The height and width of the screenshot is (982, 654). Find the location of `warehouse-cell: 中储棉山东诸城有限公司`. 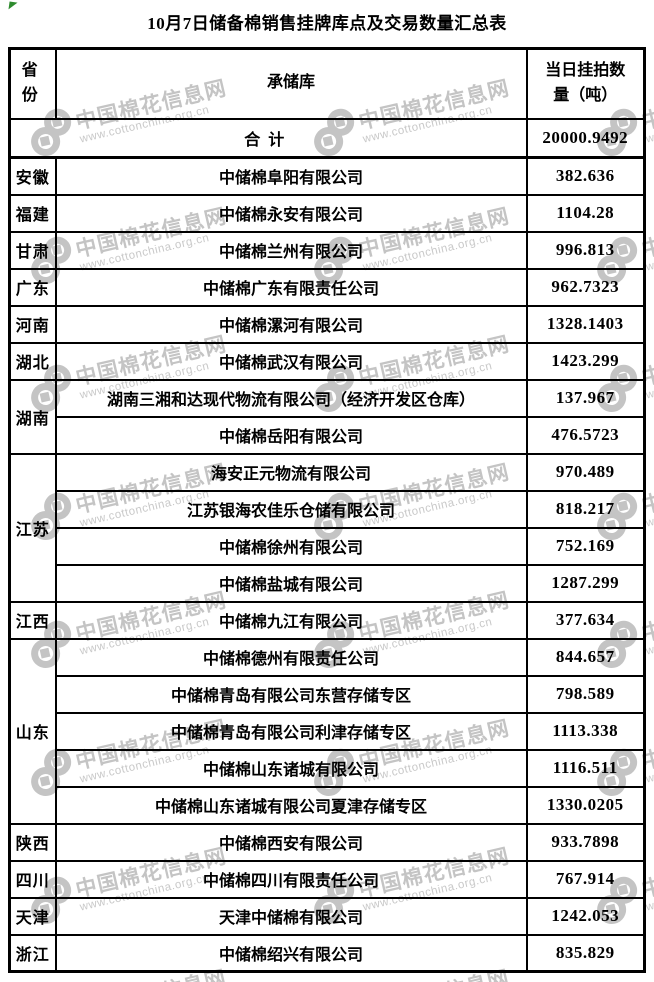

warehouse-cell: 中储棉山东诸城有限公司 is located at coordinates (291, 768).